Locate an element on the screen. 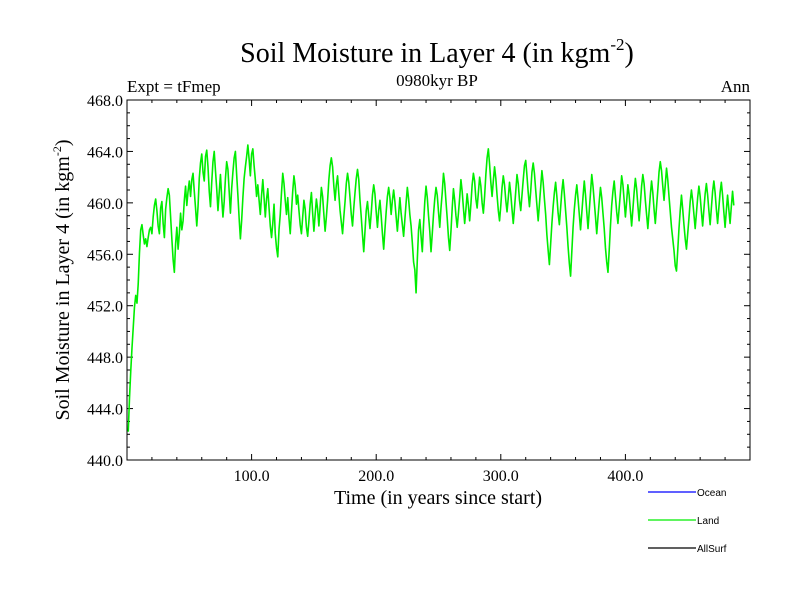  y-tick-label: 468.0 is located at coordinates (105, 101).